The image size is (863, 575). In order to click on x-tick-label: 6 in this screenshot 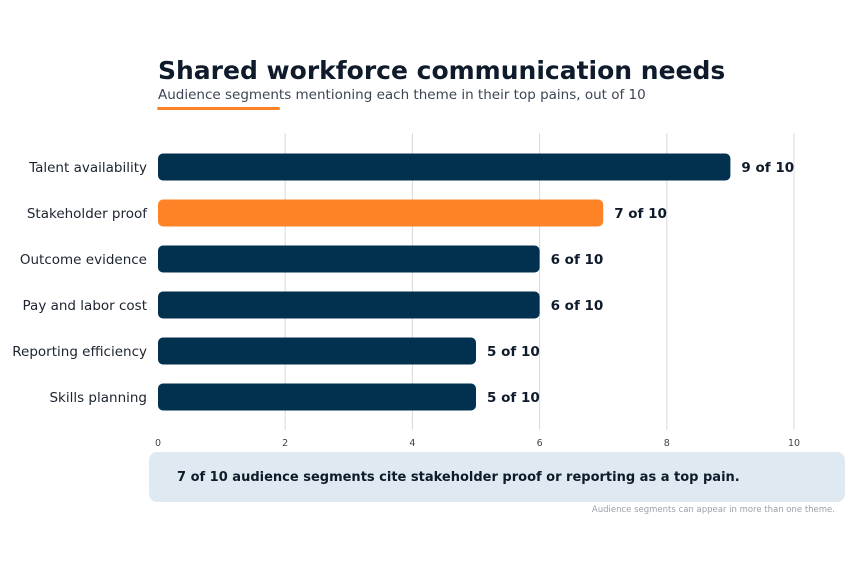, I will do `click(540, 443)`.